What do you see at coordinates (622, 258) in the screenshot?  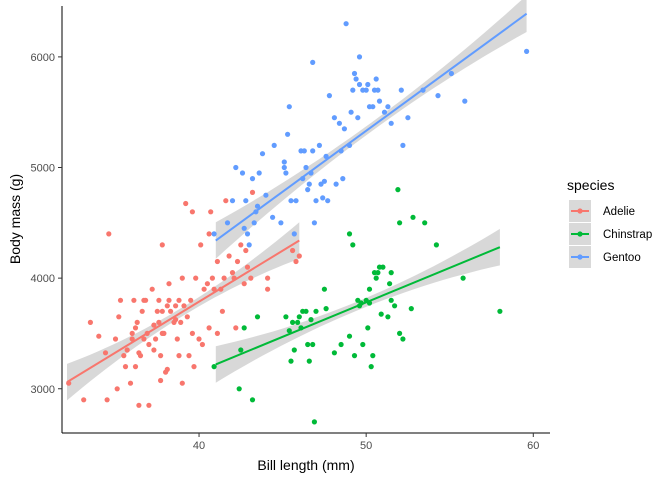 I see `legend-label-gentoo: Gentoo` at bounding box center [622, 258].